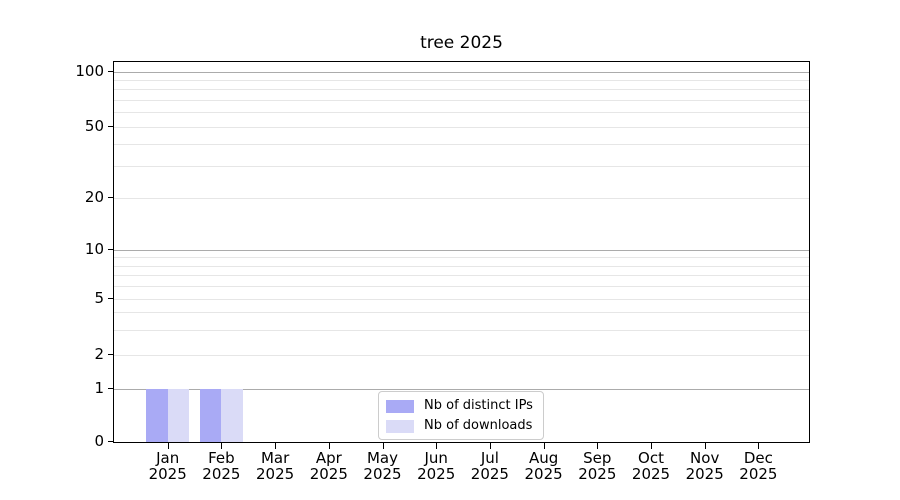 This screenshot has width=900, height=500. What do you see at coordinates (99, 297) in the screenshot?
I see `y-tick-label: 5` at bounding box center [99, 297].